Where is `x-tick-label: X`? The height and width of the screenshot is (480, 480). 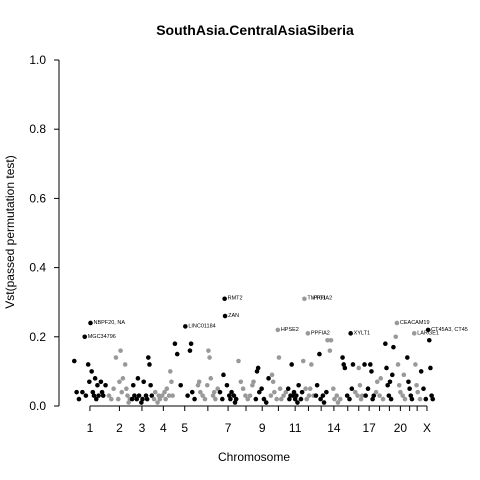 x-tick-label: X is located at coordinates (427, 428).